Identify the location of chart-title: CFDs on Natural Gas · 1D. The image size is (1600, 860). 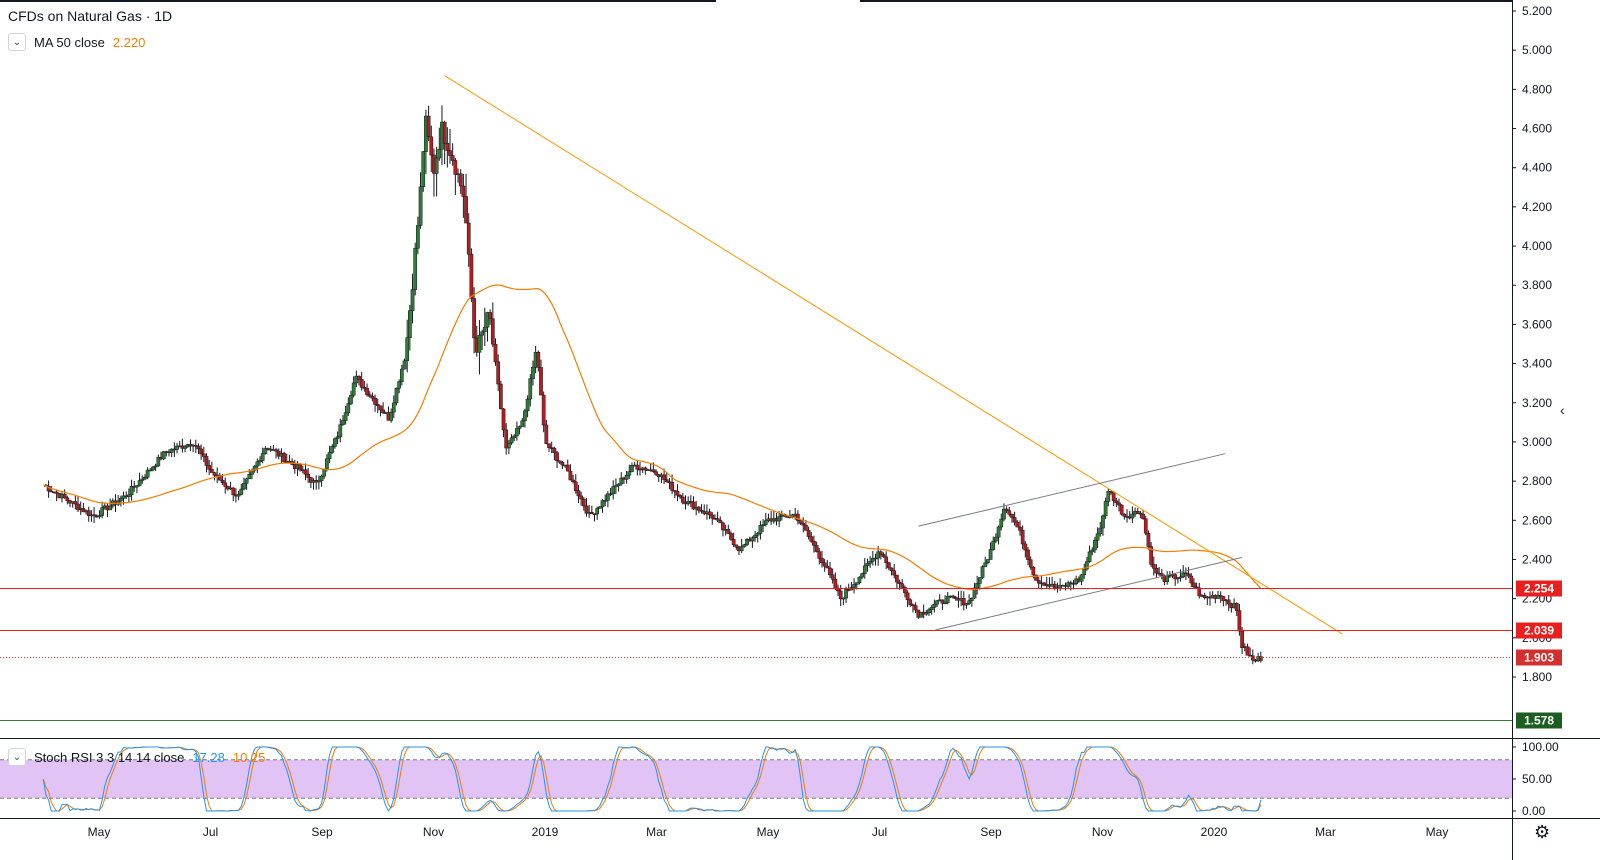
(90, 16).